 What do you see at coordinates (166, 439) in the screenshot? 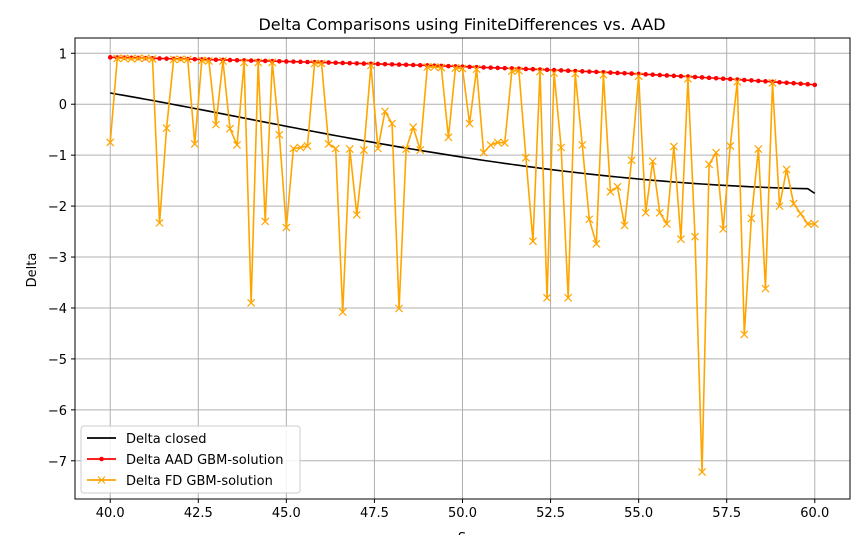
I see `legend-label: Delta closed` at bounding box center [166, 439].